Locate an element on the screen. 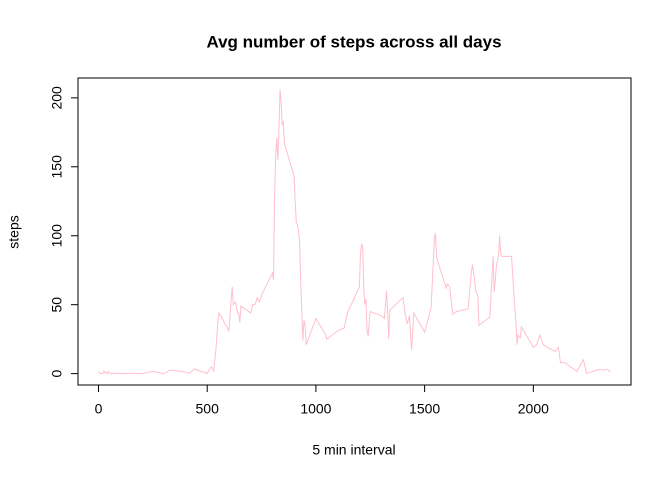 The width and height of the screenshot is (672, 480). y-tick-label: 0 is located at coordinates (57, 374).